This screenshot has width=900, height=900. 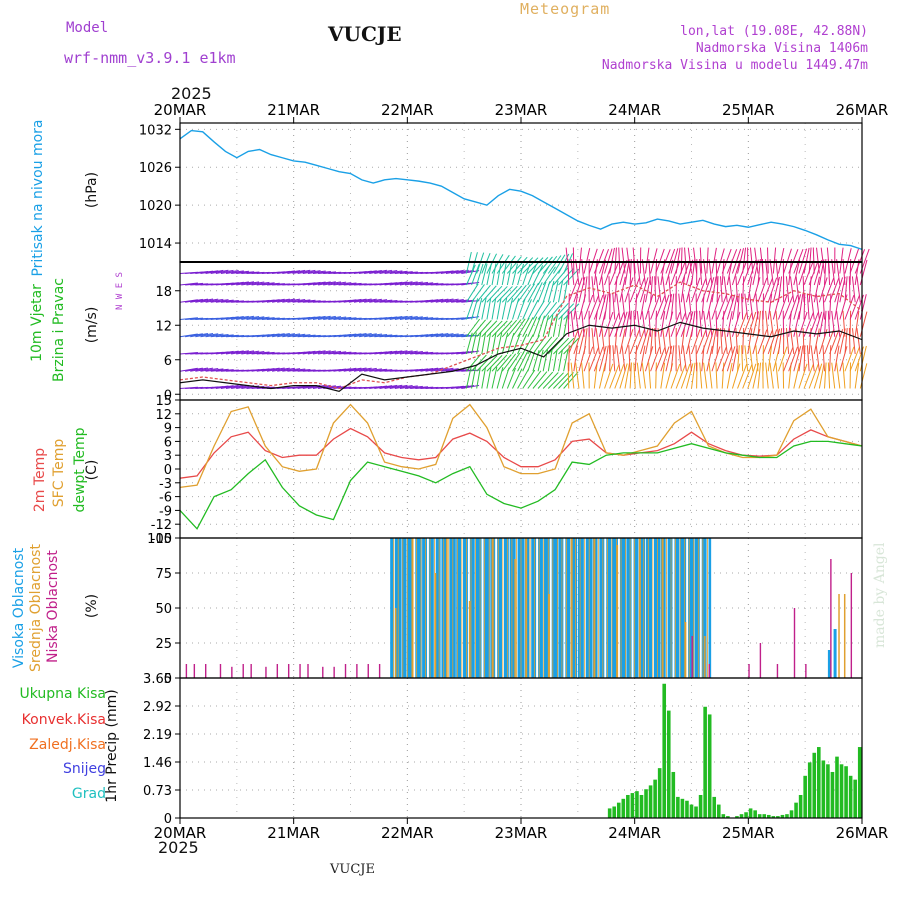 I want to click on y-tick-label: 1.46, so click(x=157, y=763).